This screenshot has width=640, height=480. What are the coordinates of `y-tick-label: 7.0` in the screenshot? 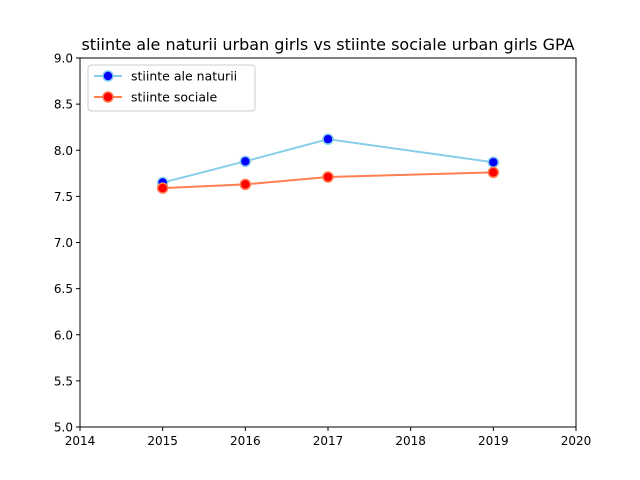 It's located at (63, 243).